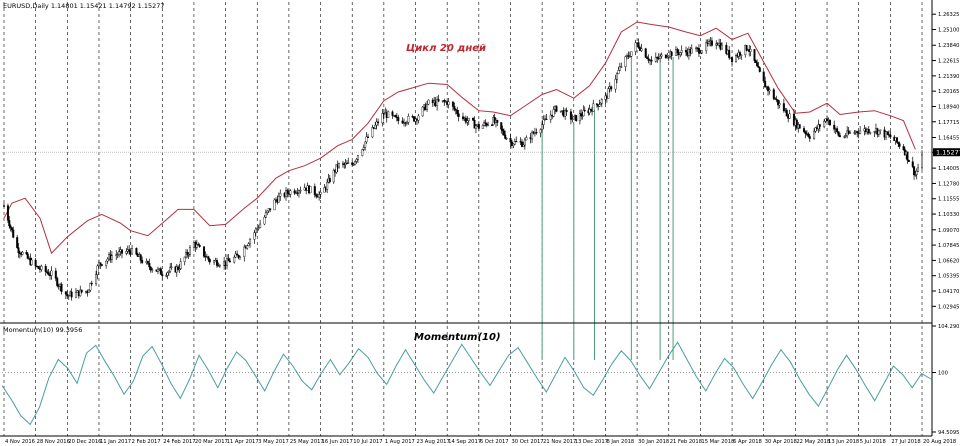 The image size is (960, 446). Describe the element at coordinates (747, 442) in the screenshot. I see `x-tick-label: 6 Apr 2018` at that location.